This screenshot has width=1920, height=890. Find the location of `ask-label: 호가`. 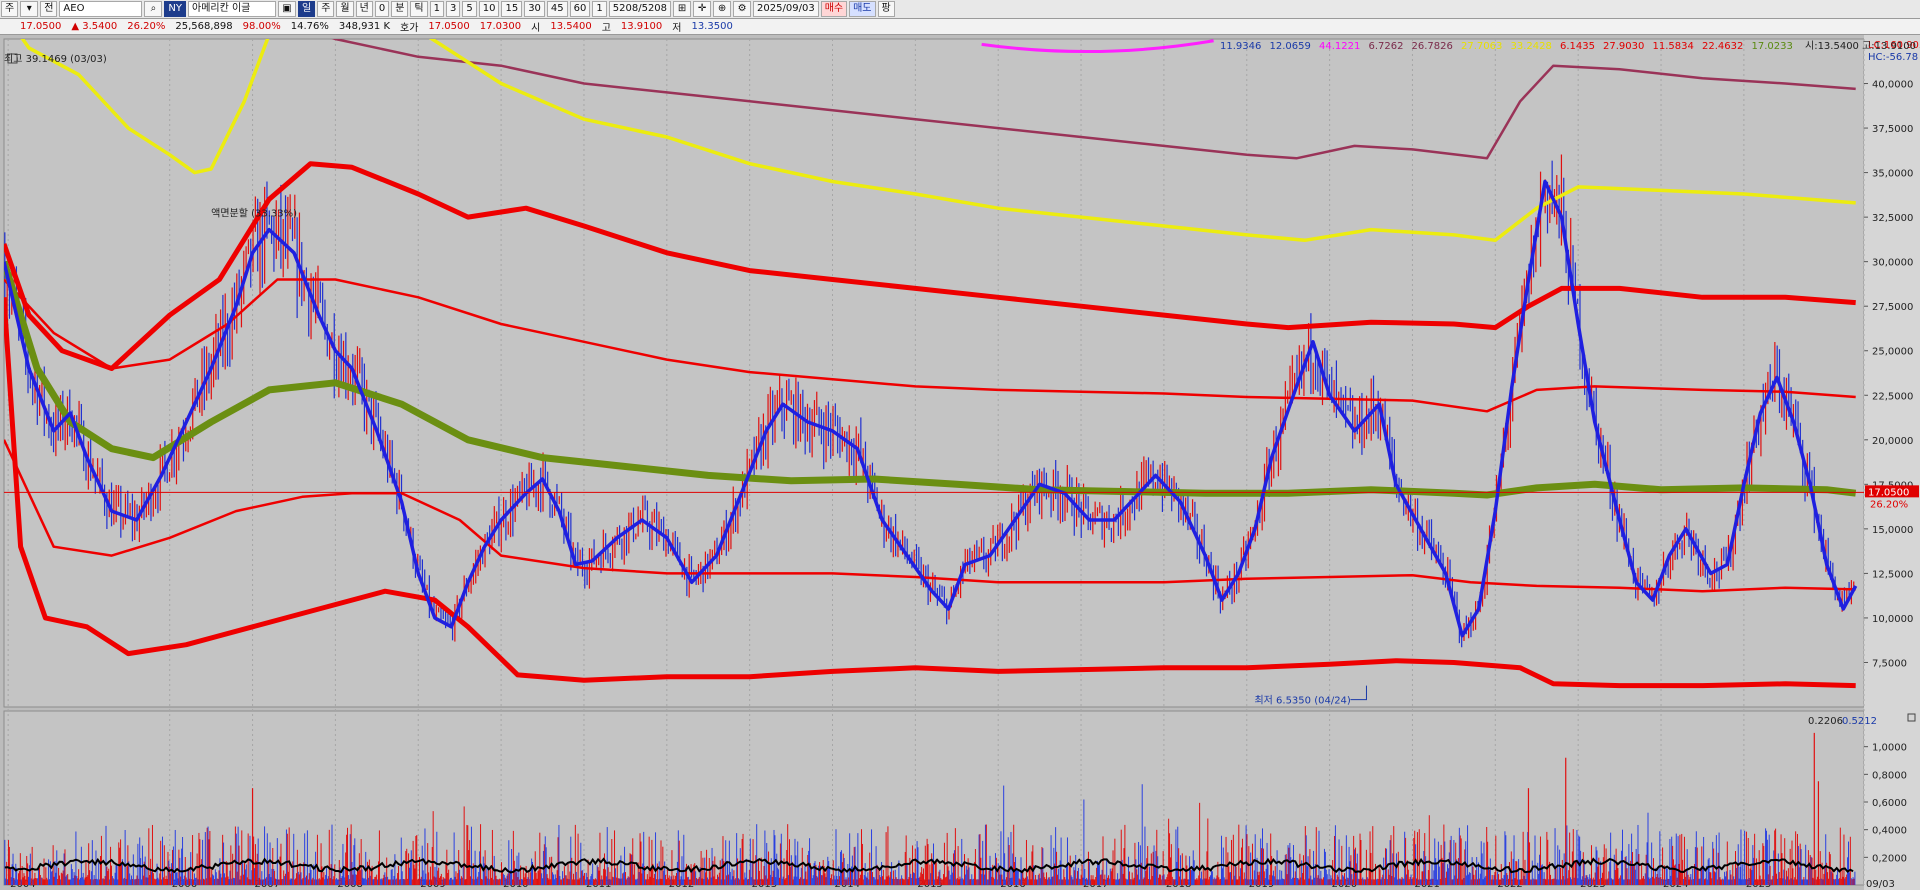

ask-label: 호가 is located at coordinates (409, 28).